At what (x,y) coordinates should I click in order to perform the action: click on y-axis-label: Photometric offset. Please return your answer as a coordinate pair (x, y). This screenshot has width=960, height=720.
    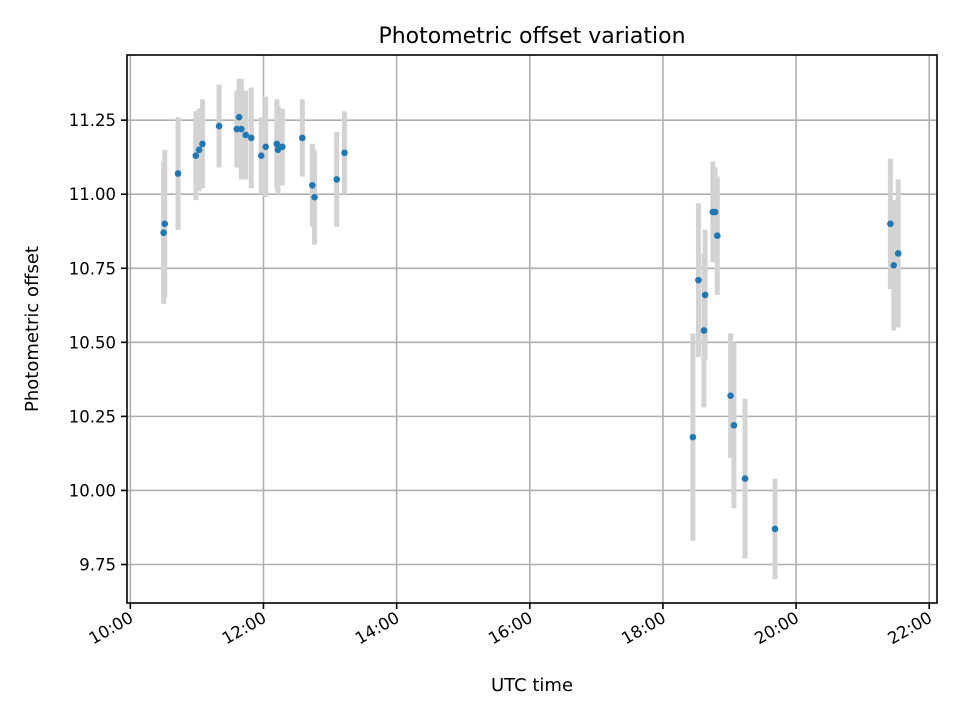
    Looking at the image, I should click on (32, 329).